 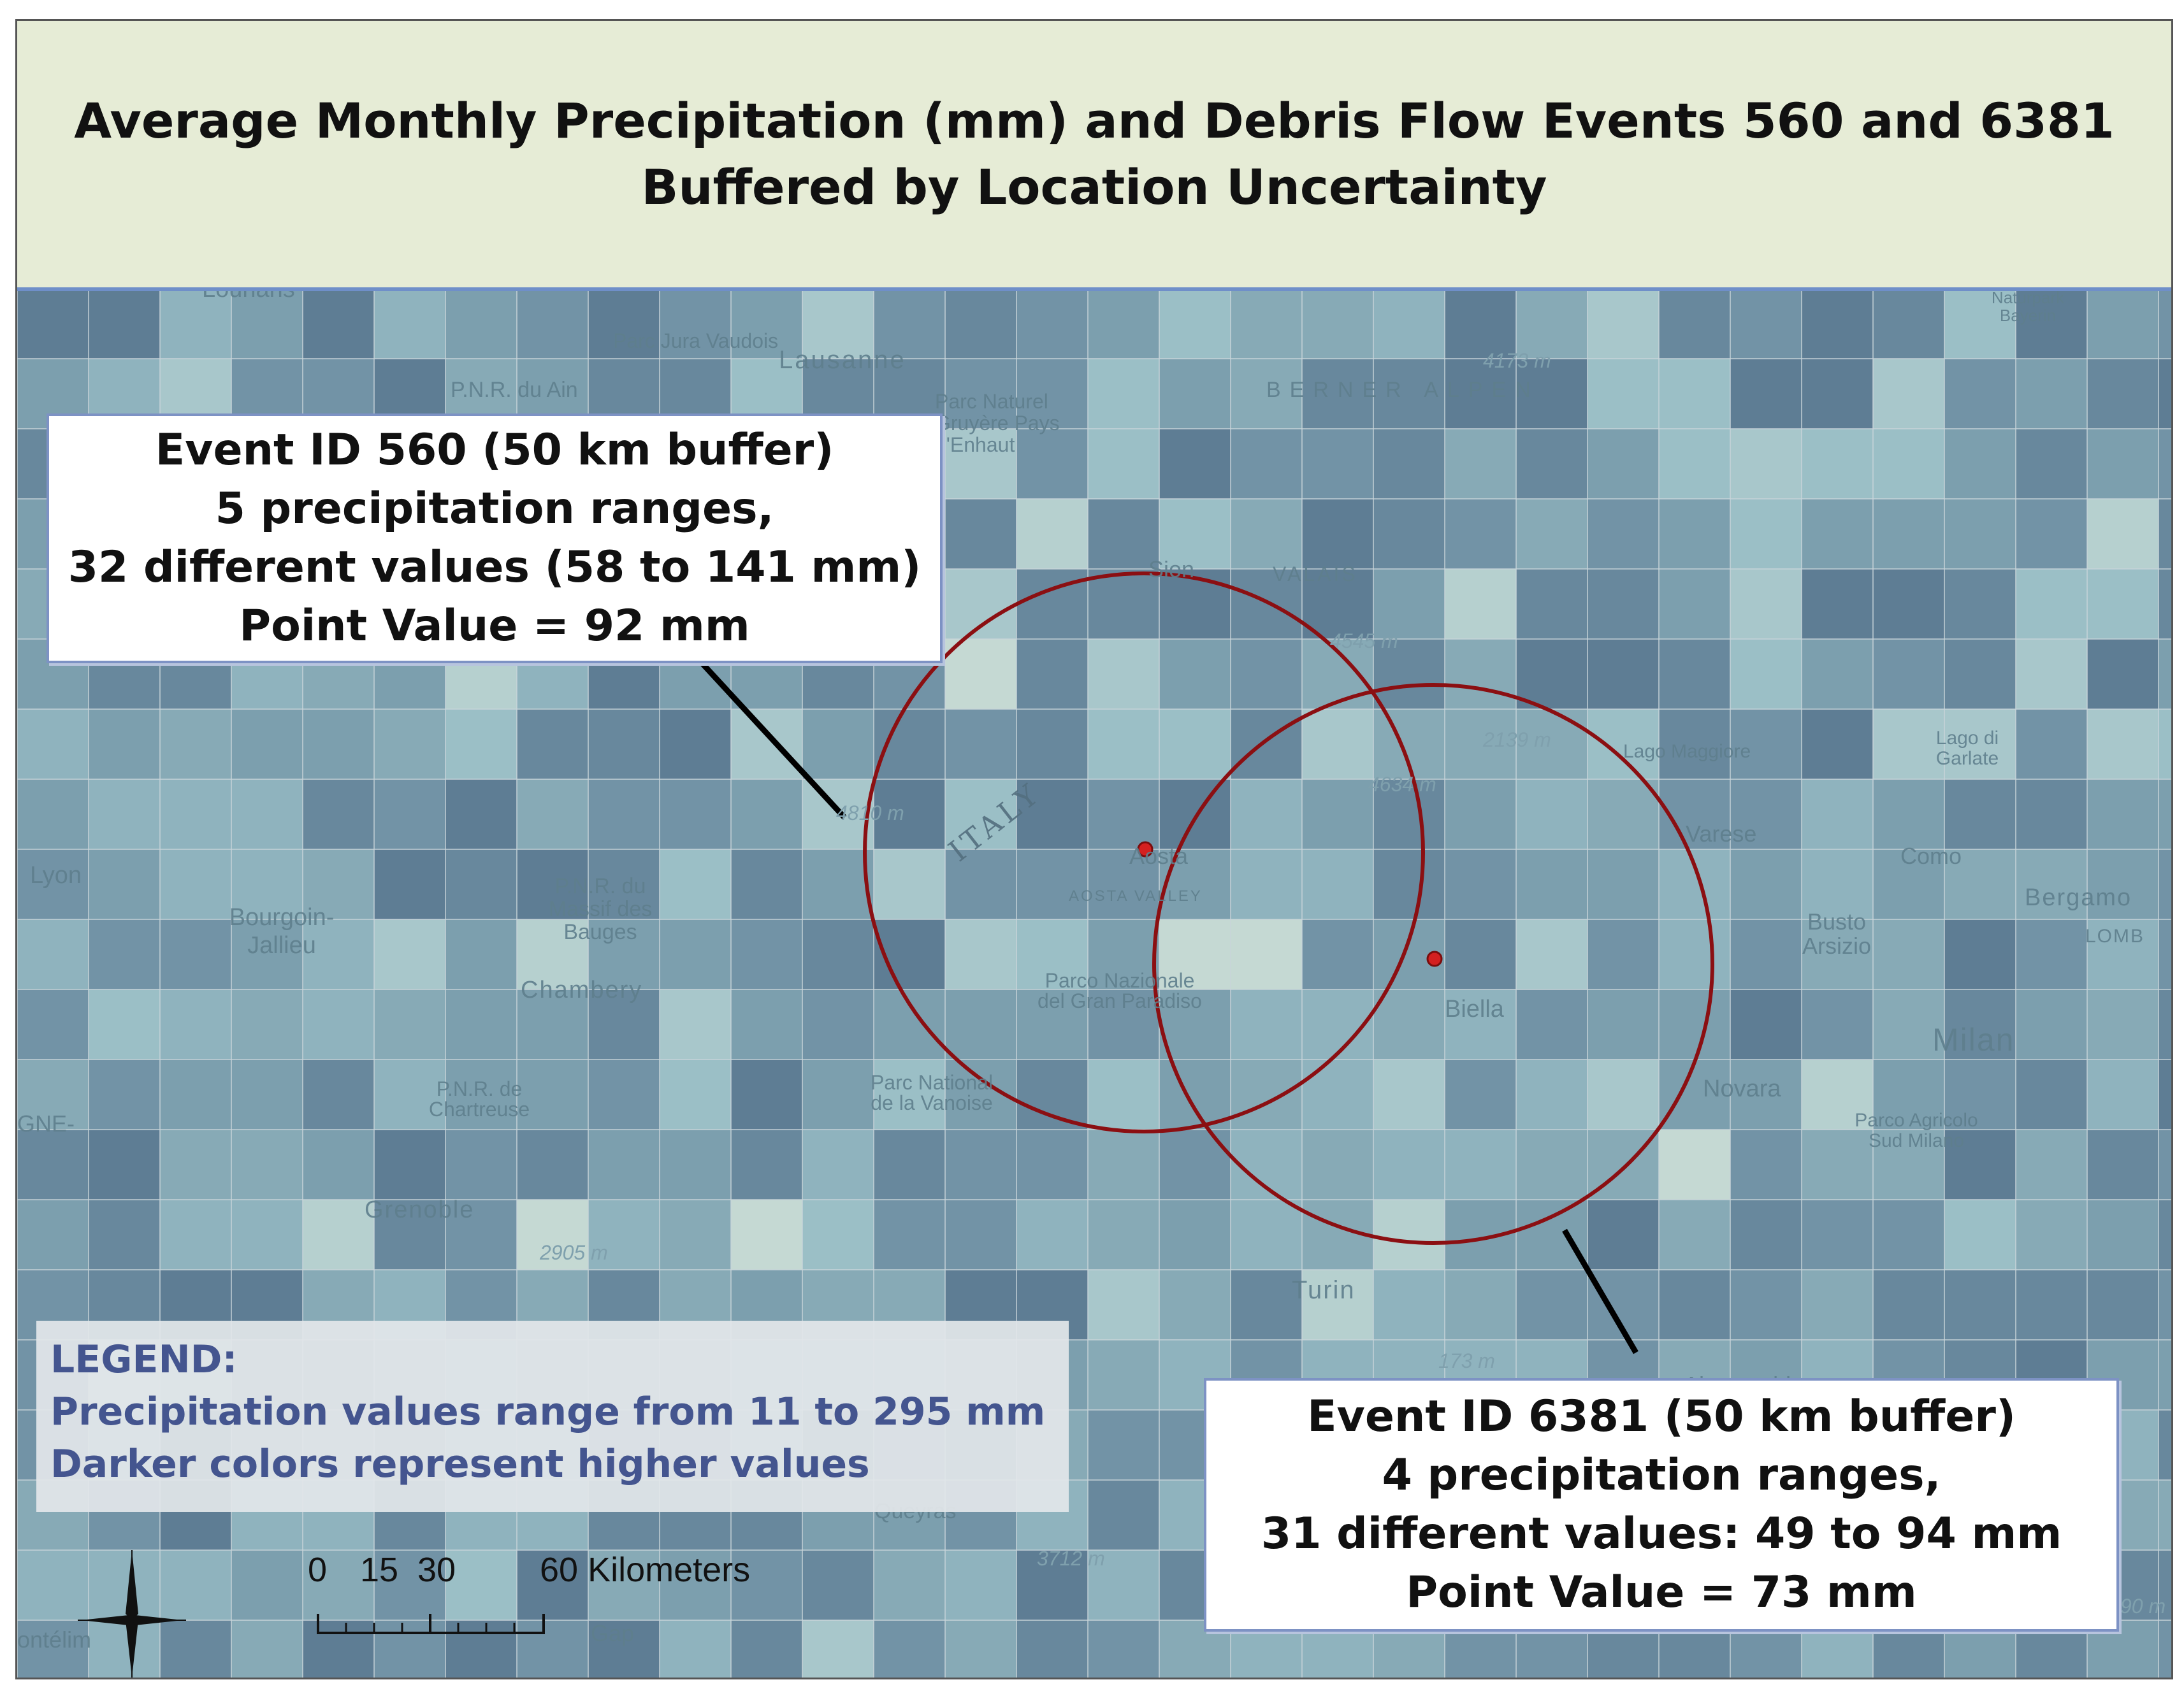 I want to click on place-label: Bergamo, so click(x=2078, y=898).